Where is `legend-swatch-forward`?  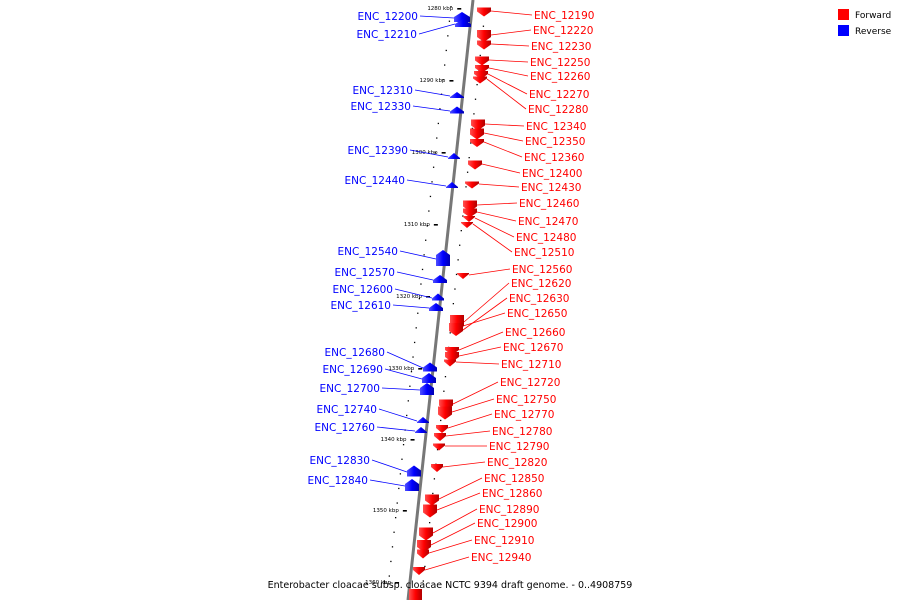
legend-swatch-forward is located at coordinates (843, 14).